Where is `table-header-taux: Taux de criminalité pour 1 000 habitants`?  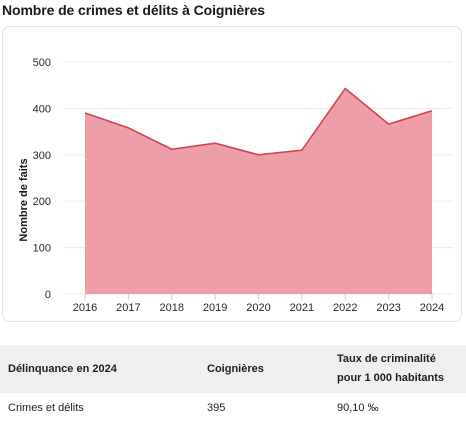 table-header-taux: Taux de criminalité pour 1 000 habitants is located at coordinates (390, 368).